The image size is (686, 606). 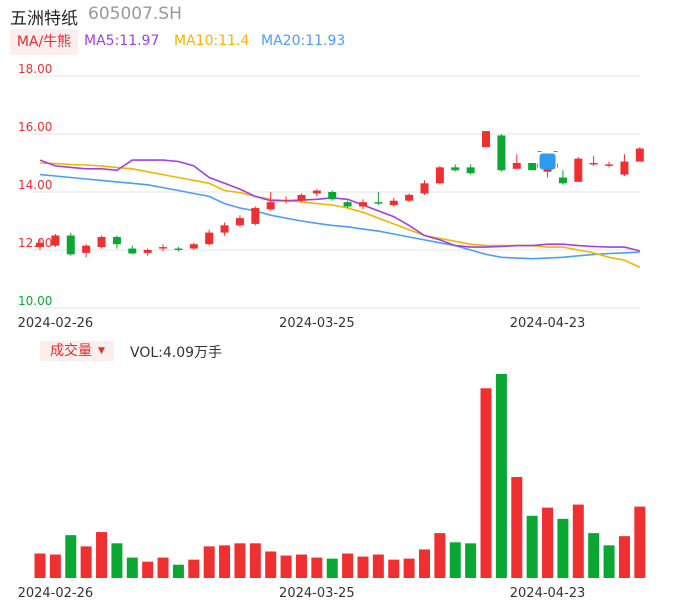 I want to click on volume-selector-button: 成交量 ▼, so click(x=77, y=351).